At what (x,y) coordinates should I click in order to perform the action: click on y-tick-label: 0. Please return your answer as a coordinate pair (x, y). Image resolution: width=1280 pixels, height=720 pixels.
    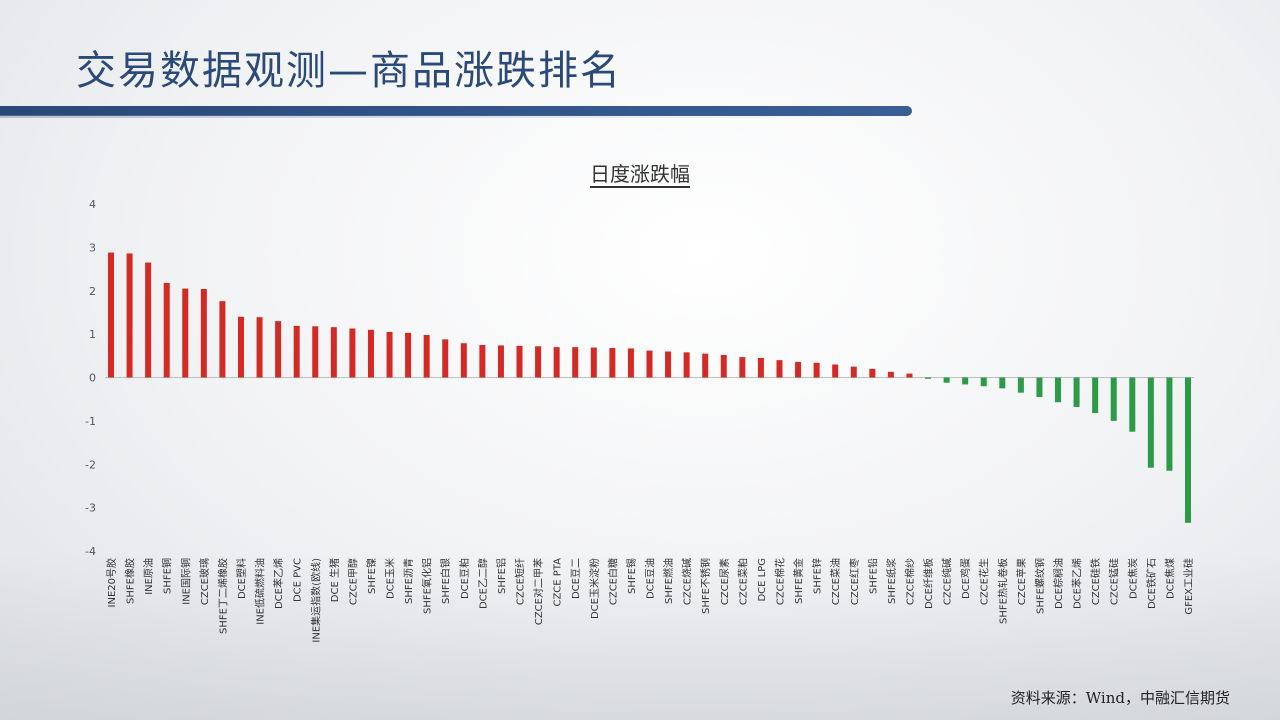
    Looking at the image, I should click on (92, 378).